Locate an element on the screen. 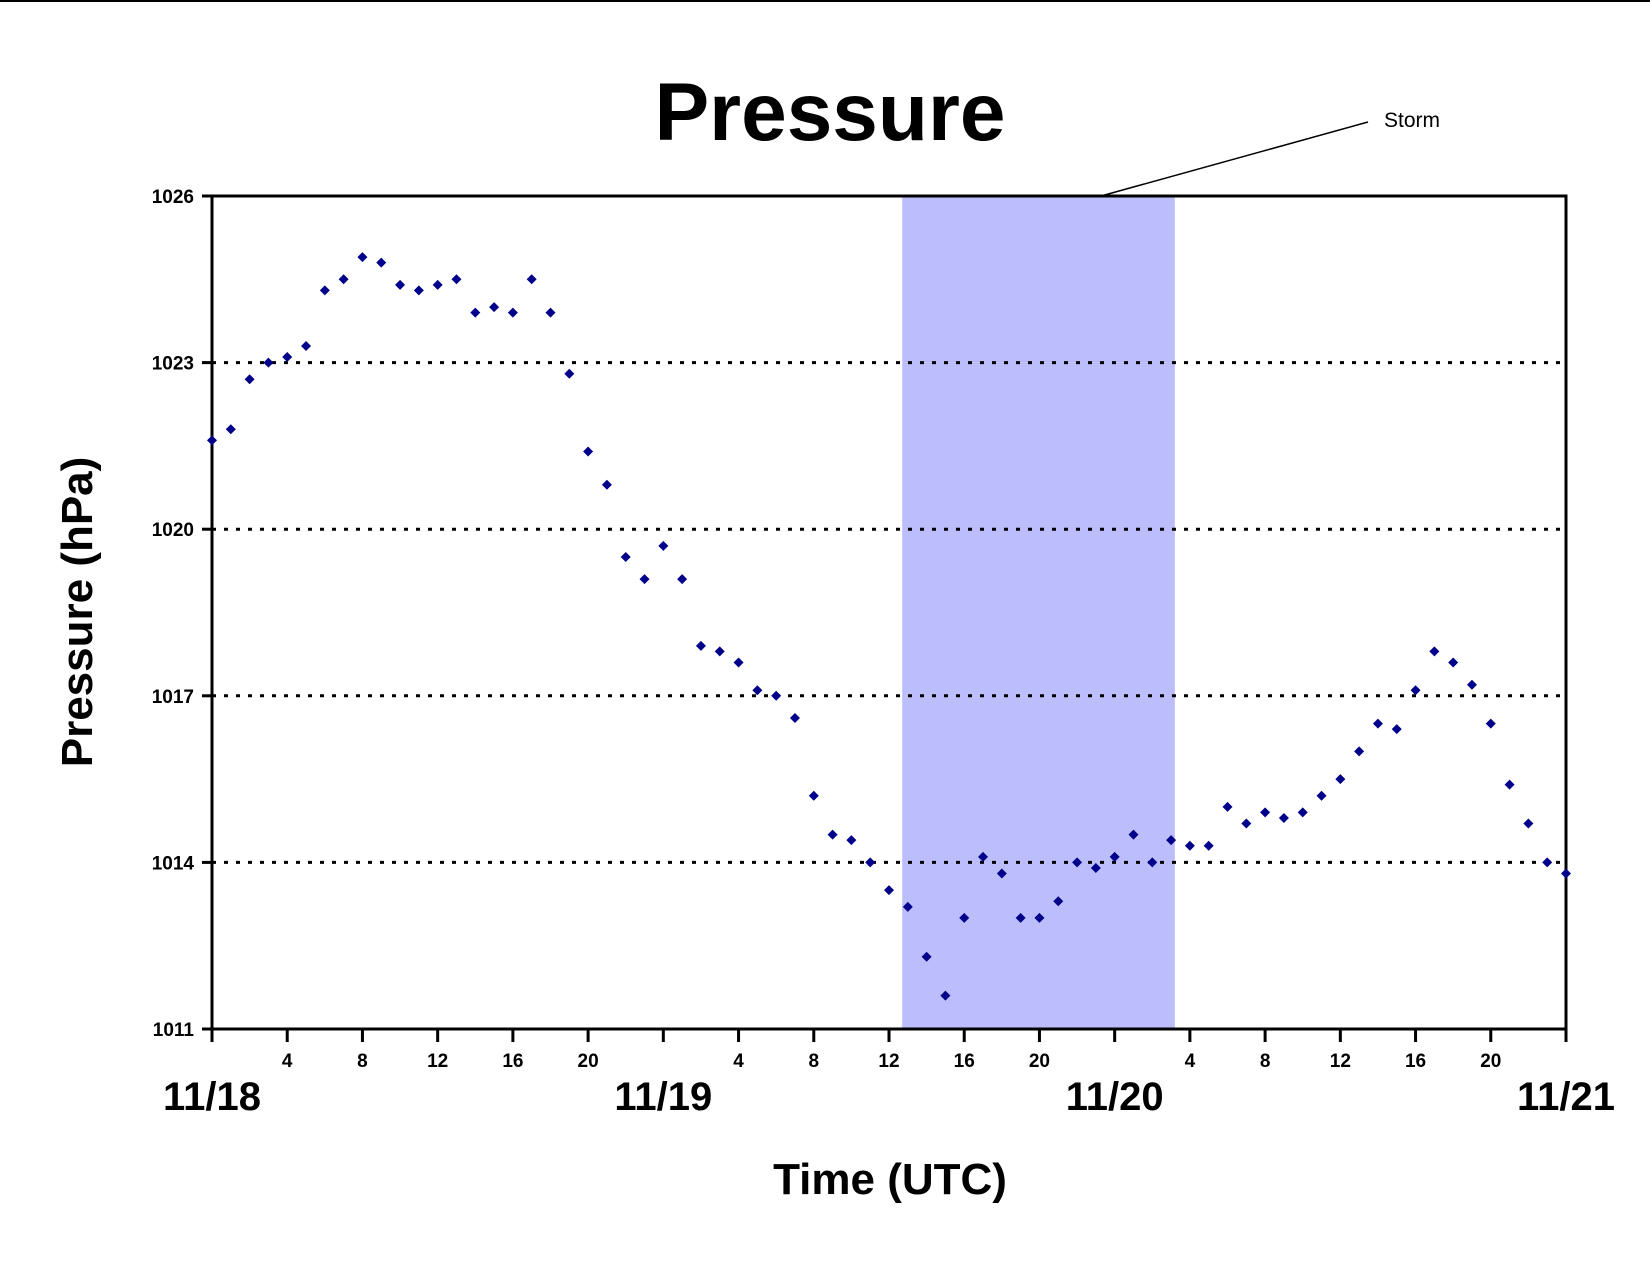  y-tick-label: 1011 is located at coordinates (174, 1030).